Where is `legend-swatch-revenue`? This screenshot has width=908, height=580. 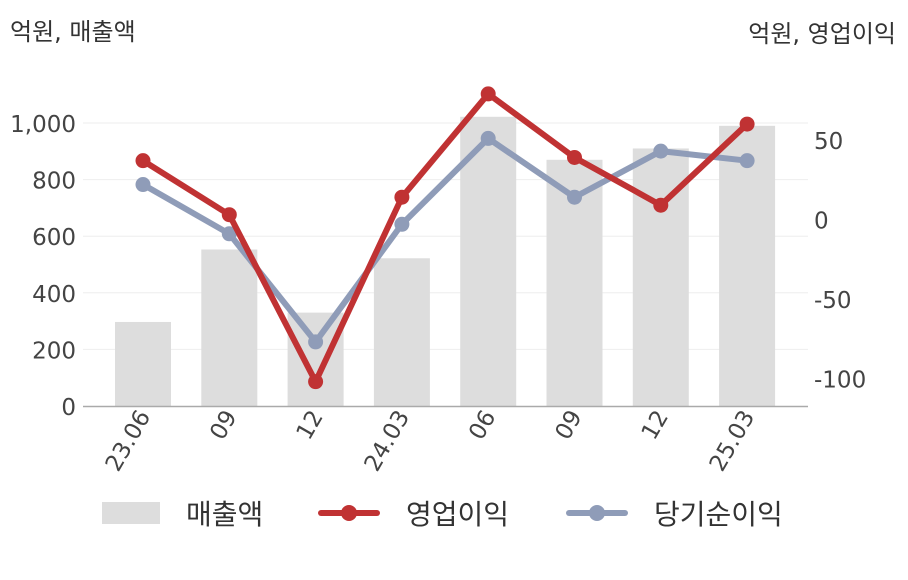 legend-swatch-revenue is located at coordinates (131, 513).